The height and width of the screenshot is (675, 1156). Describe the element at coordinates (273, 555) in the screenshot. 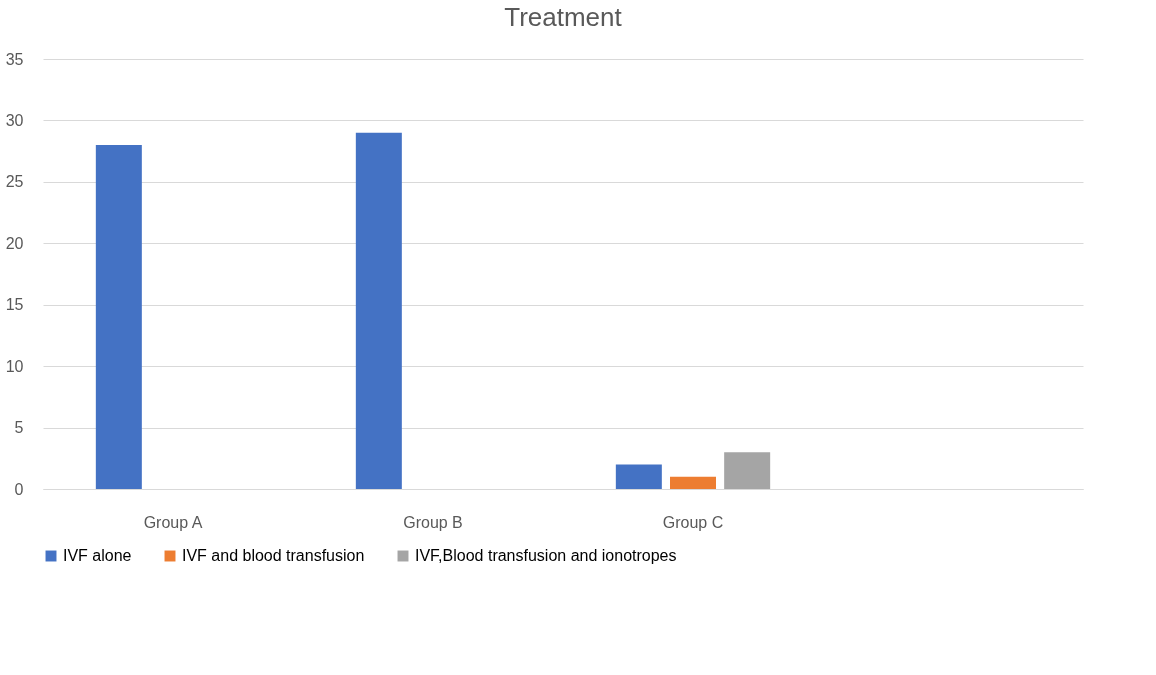

I see `legend-label: IVF and blood transfusion` at that location.